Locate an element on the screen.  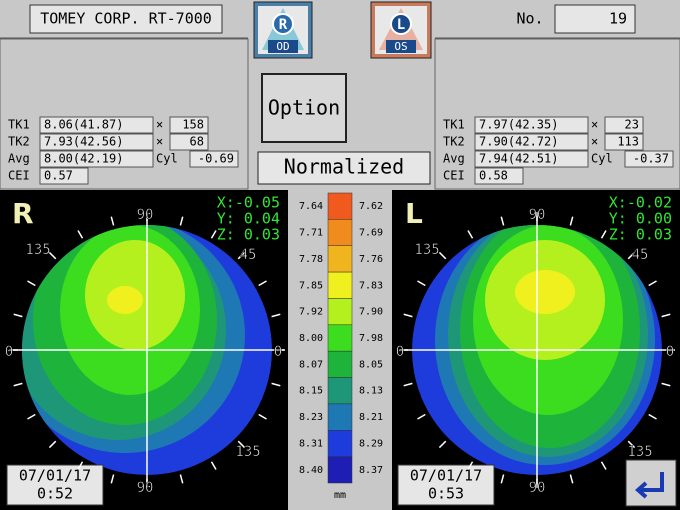
row-extra: 68 is located at coordinates (197, 142).